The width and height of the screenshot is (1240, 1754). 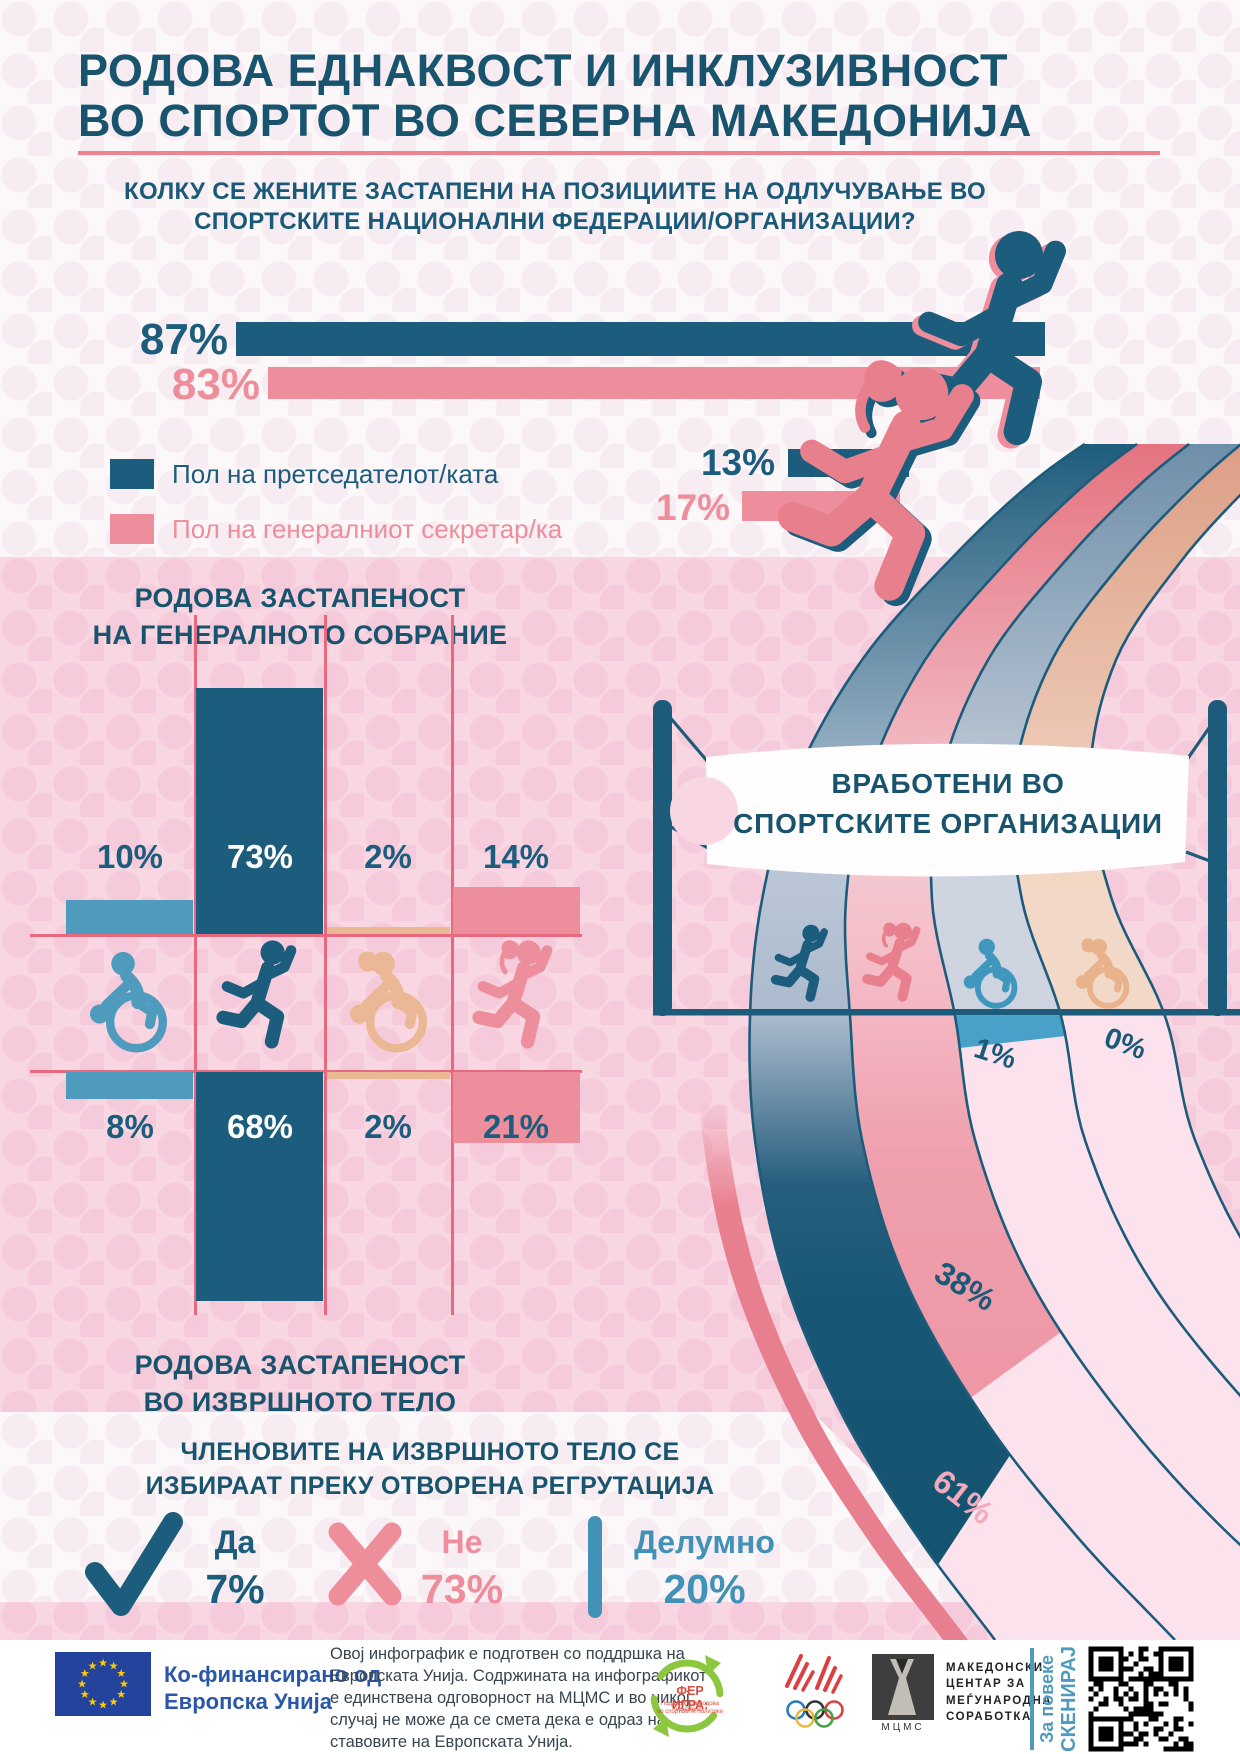 What do you see at coordinates (235, 1589) in the screenshot?
I see `option-yes-value: 7%` at bounding box center [235, 1589].